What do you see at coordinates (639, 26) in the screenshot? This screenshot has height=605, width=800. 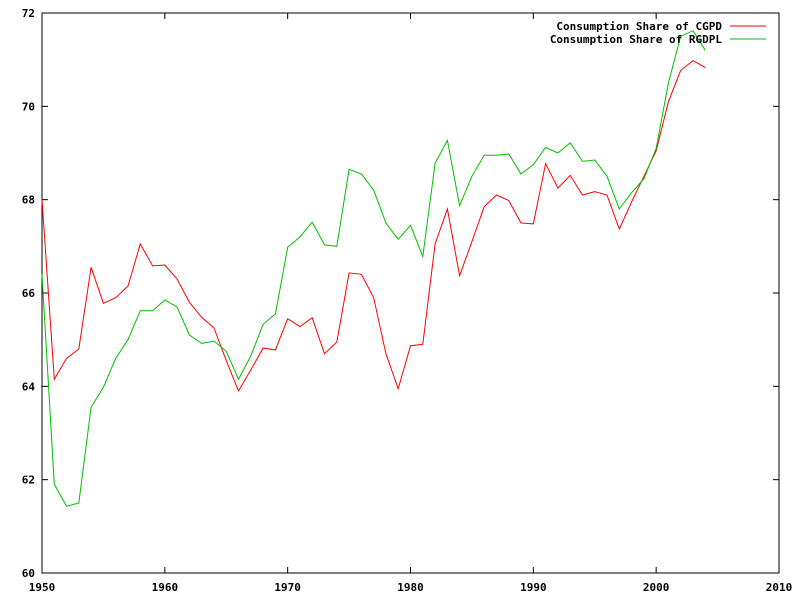 I see `legend-label: Consumption Share of CGPD` at bounding box center [639, 26].